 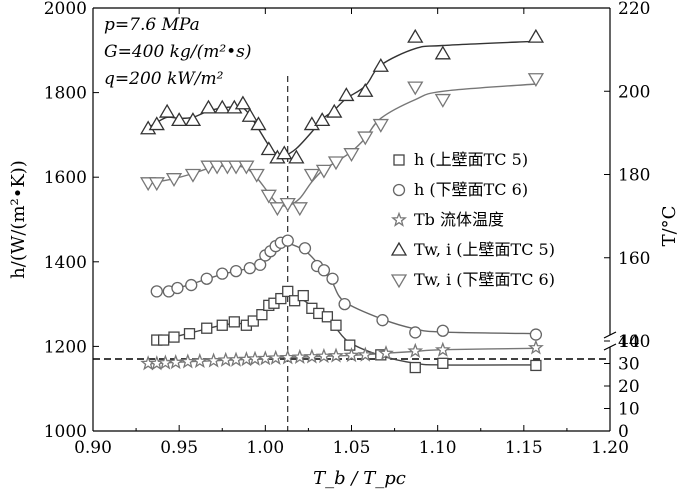 What do you see at coordinates (634, 9) in the screenshot?
I see `y-right-tick-label: 220` at bounding box center [634, 9].